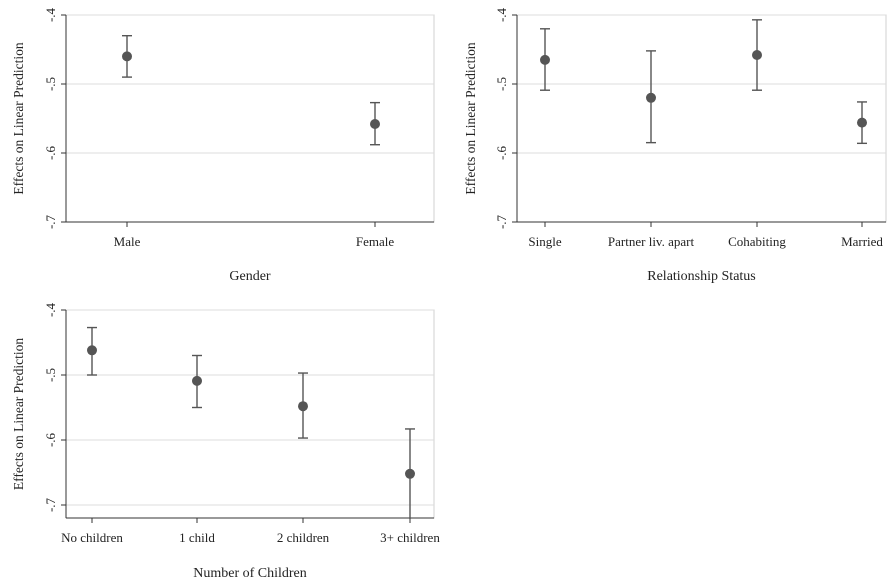 This screenshot has width=891, height=582. Describe the element at coordinates (410, 537) in the screenshot. I see `x-tick-label: 3+ children` at that location.